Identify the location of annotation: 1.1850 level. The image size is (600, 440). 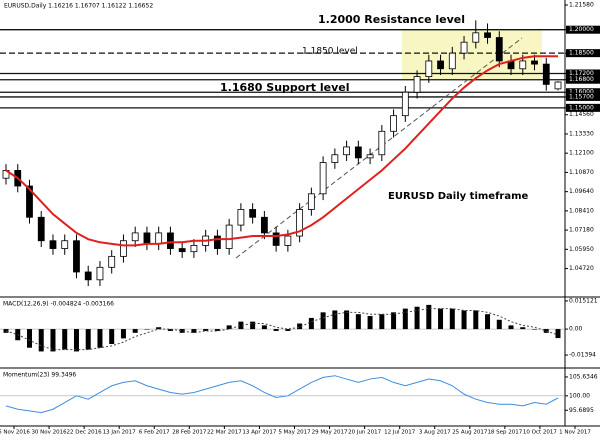
(330, 52).